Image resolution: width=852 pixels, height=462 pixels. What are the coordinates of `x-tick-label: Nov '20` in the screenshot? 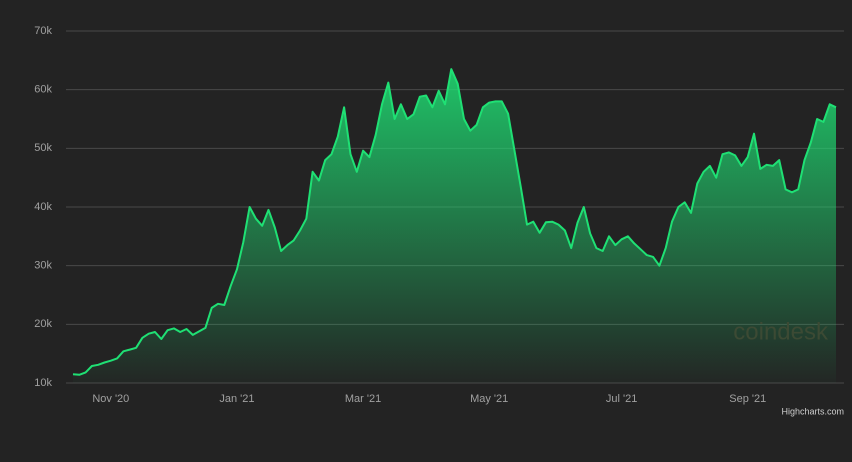 It's located at (110, 399).